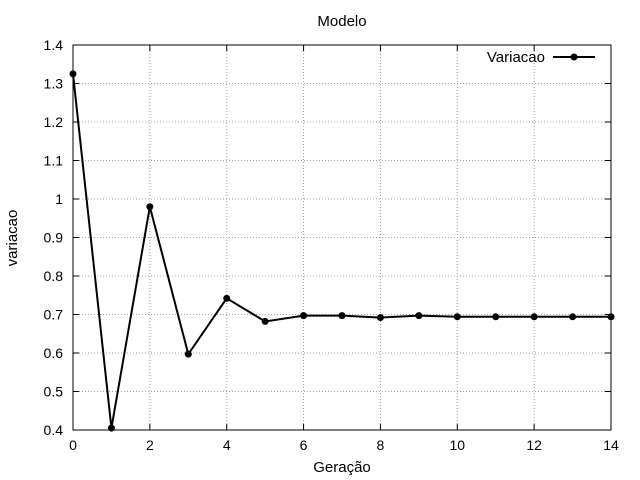  I want to click on legend: Variacao, so click(541, 57).